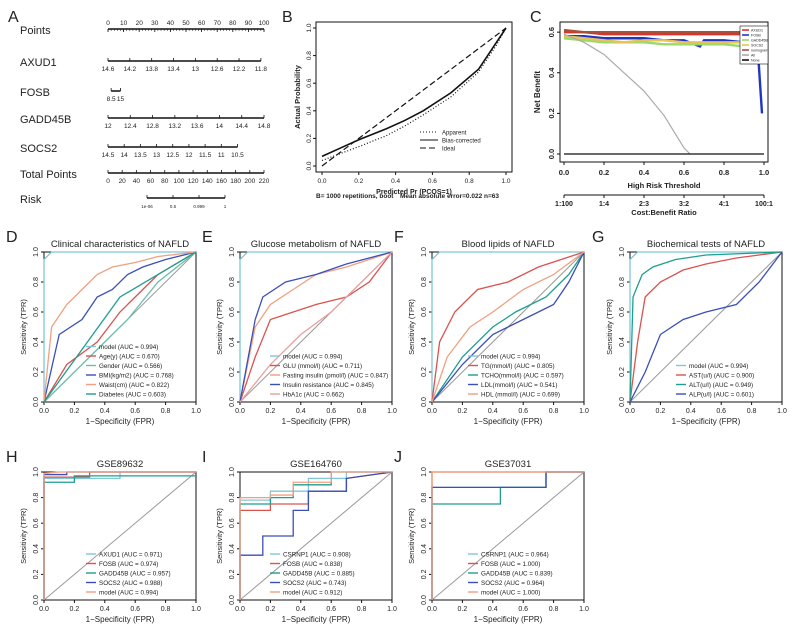 This screenshot has height=635, width=800. Describe the element at coordinates (644, 204) in the screenshot. I see `dca-ratio-tick-label: 2:3` at that location.